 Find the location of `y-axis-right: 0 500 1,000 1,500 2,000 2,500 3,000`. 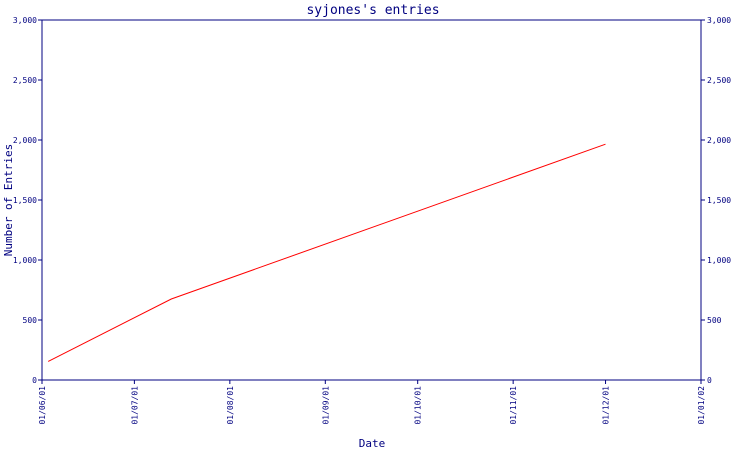

y-axis-right: 0 500 1,000 1,500 2,000 2,500 3,000 is located at coordinates (716, 200).